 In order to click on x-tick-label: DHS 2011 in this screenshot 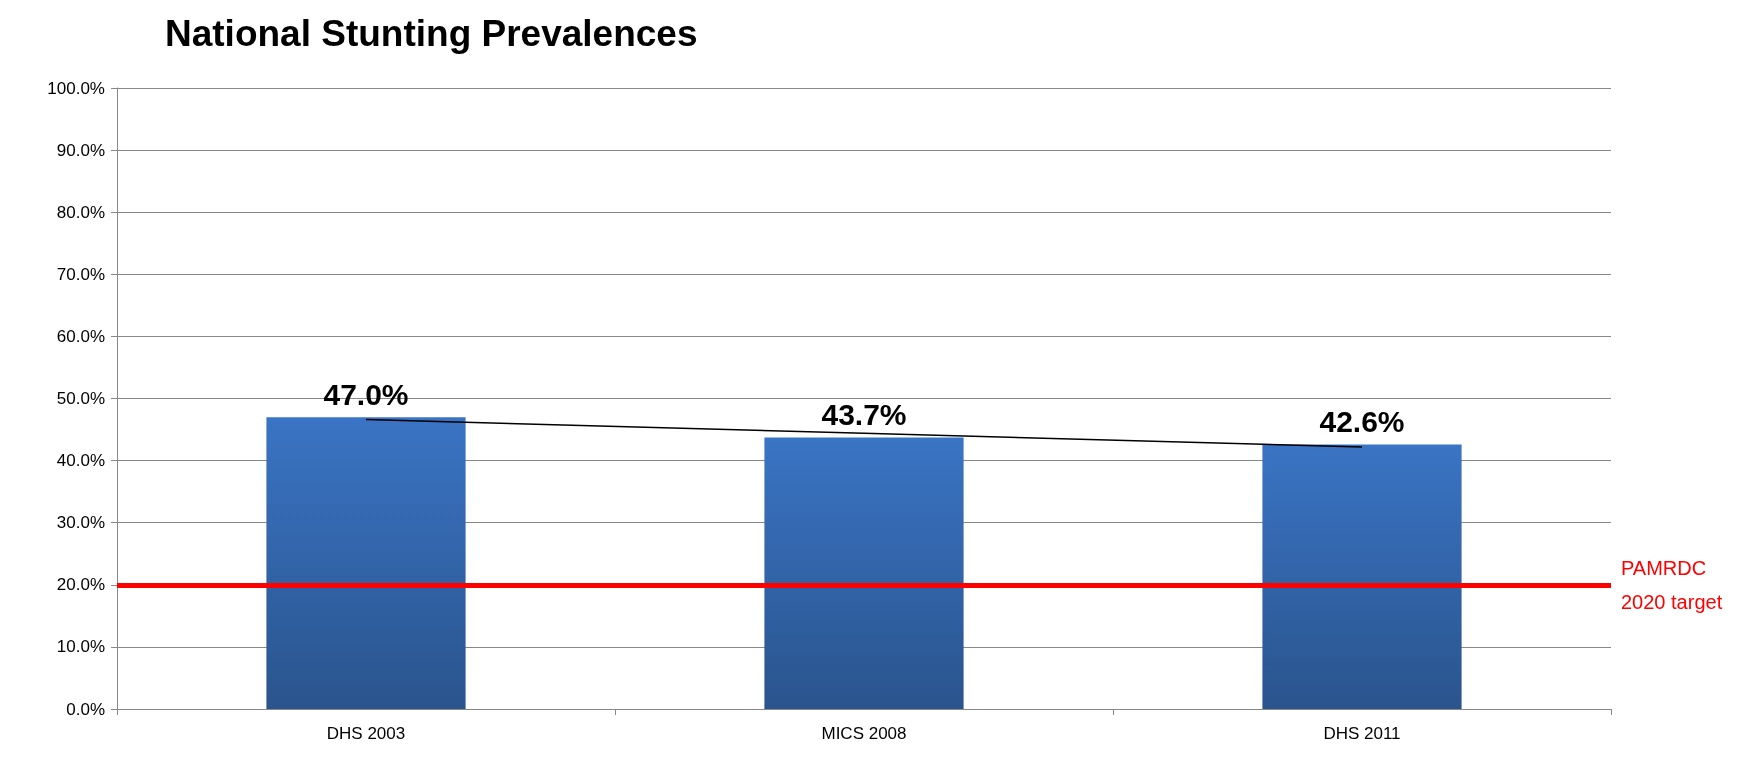, I will do `click(1362, 733)`.